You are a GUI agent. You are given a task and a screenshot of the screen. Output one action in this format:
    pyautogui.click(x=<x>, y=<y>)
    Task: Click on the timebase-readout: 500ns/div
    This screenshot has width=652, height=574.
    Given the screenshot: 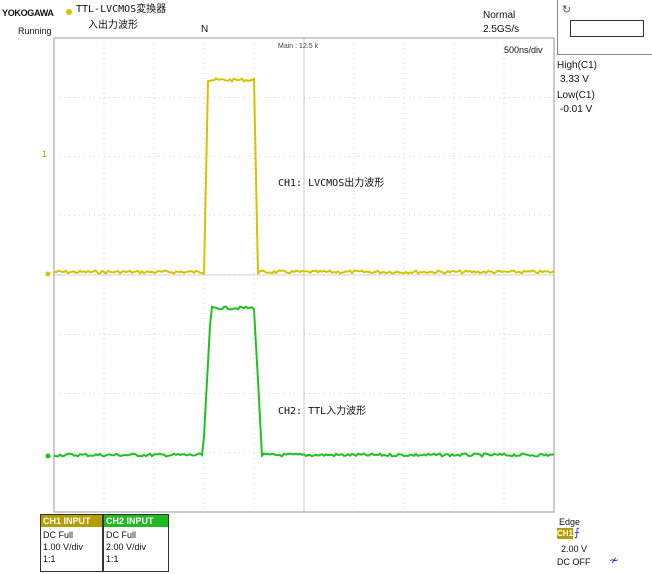 What is the action you would take?
    pyautogui.click(x=523, y=50)
    